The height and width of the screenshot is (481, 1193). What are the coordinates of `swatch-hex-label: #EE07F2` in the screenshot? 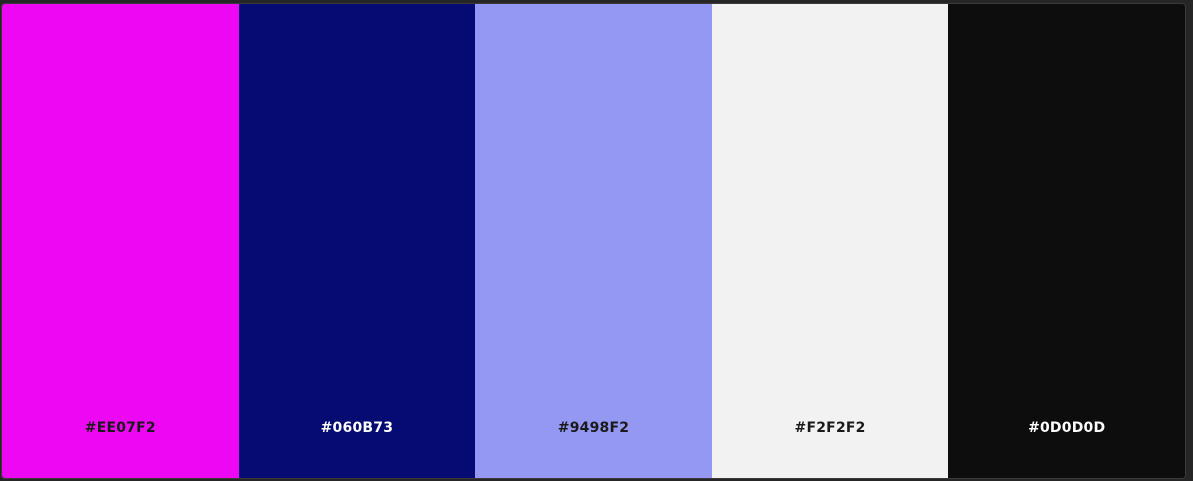 It's located at (120, 428).